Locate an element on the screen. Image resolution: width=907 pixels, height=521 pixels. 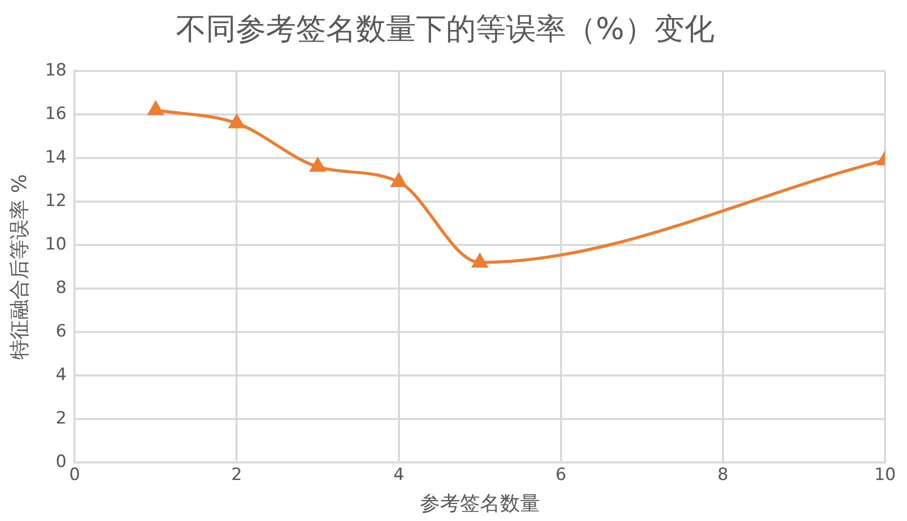
y-tick-label: 18 is located at coordinates (55, 70).